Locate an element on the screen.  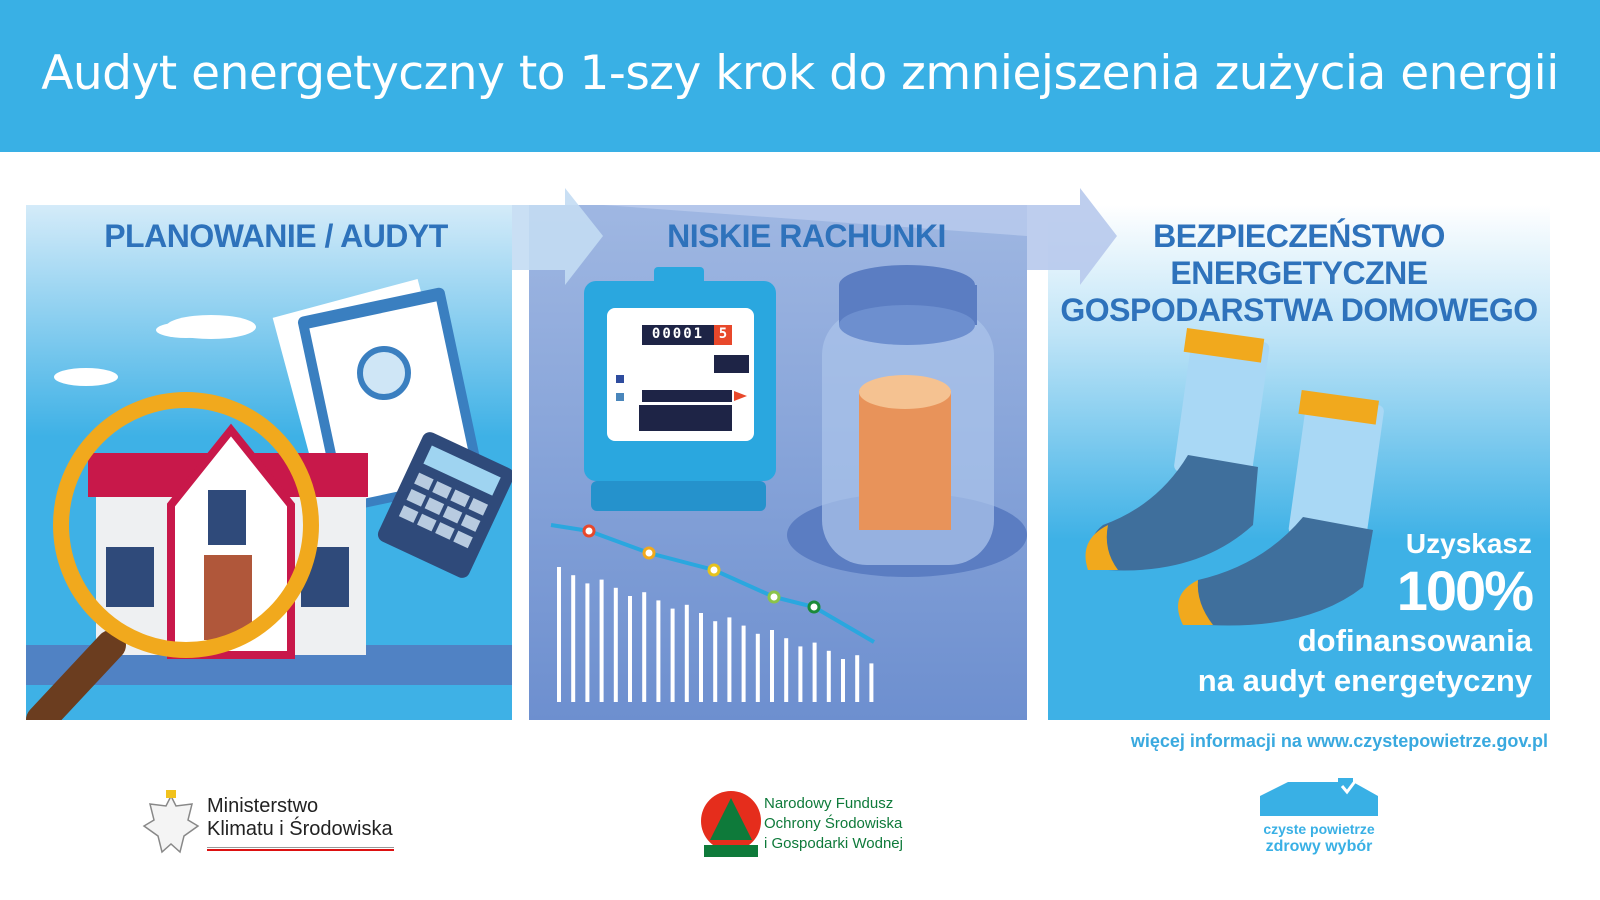
panel-title-planning: PLANOWANIE / AUDYT is located at coordinates (276, 236).